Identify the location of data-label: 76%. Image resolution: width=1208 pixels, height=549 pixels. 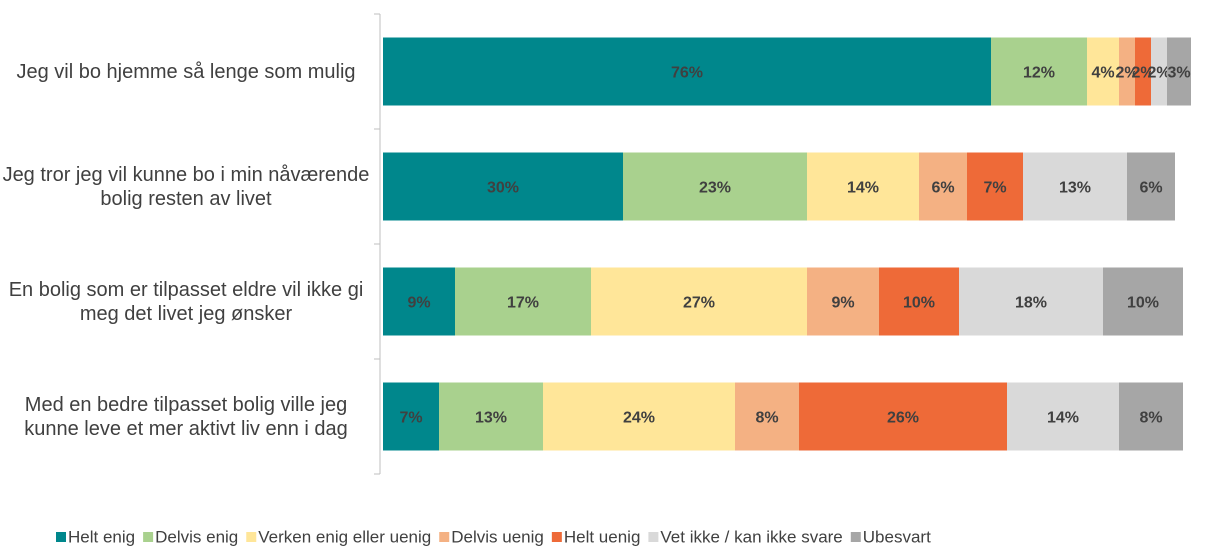
(687, 73).